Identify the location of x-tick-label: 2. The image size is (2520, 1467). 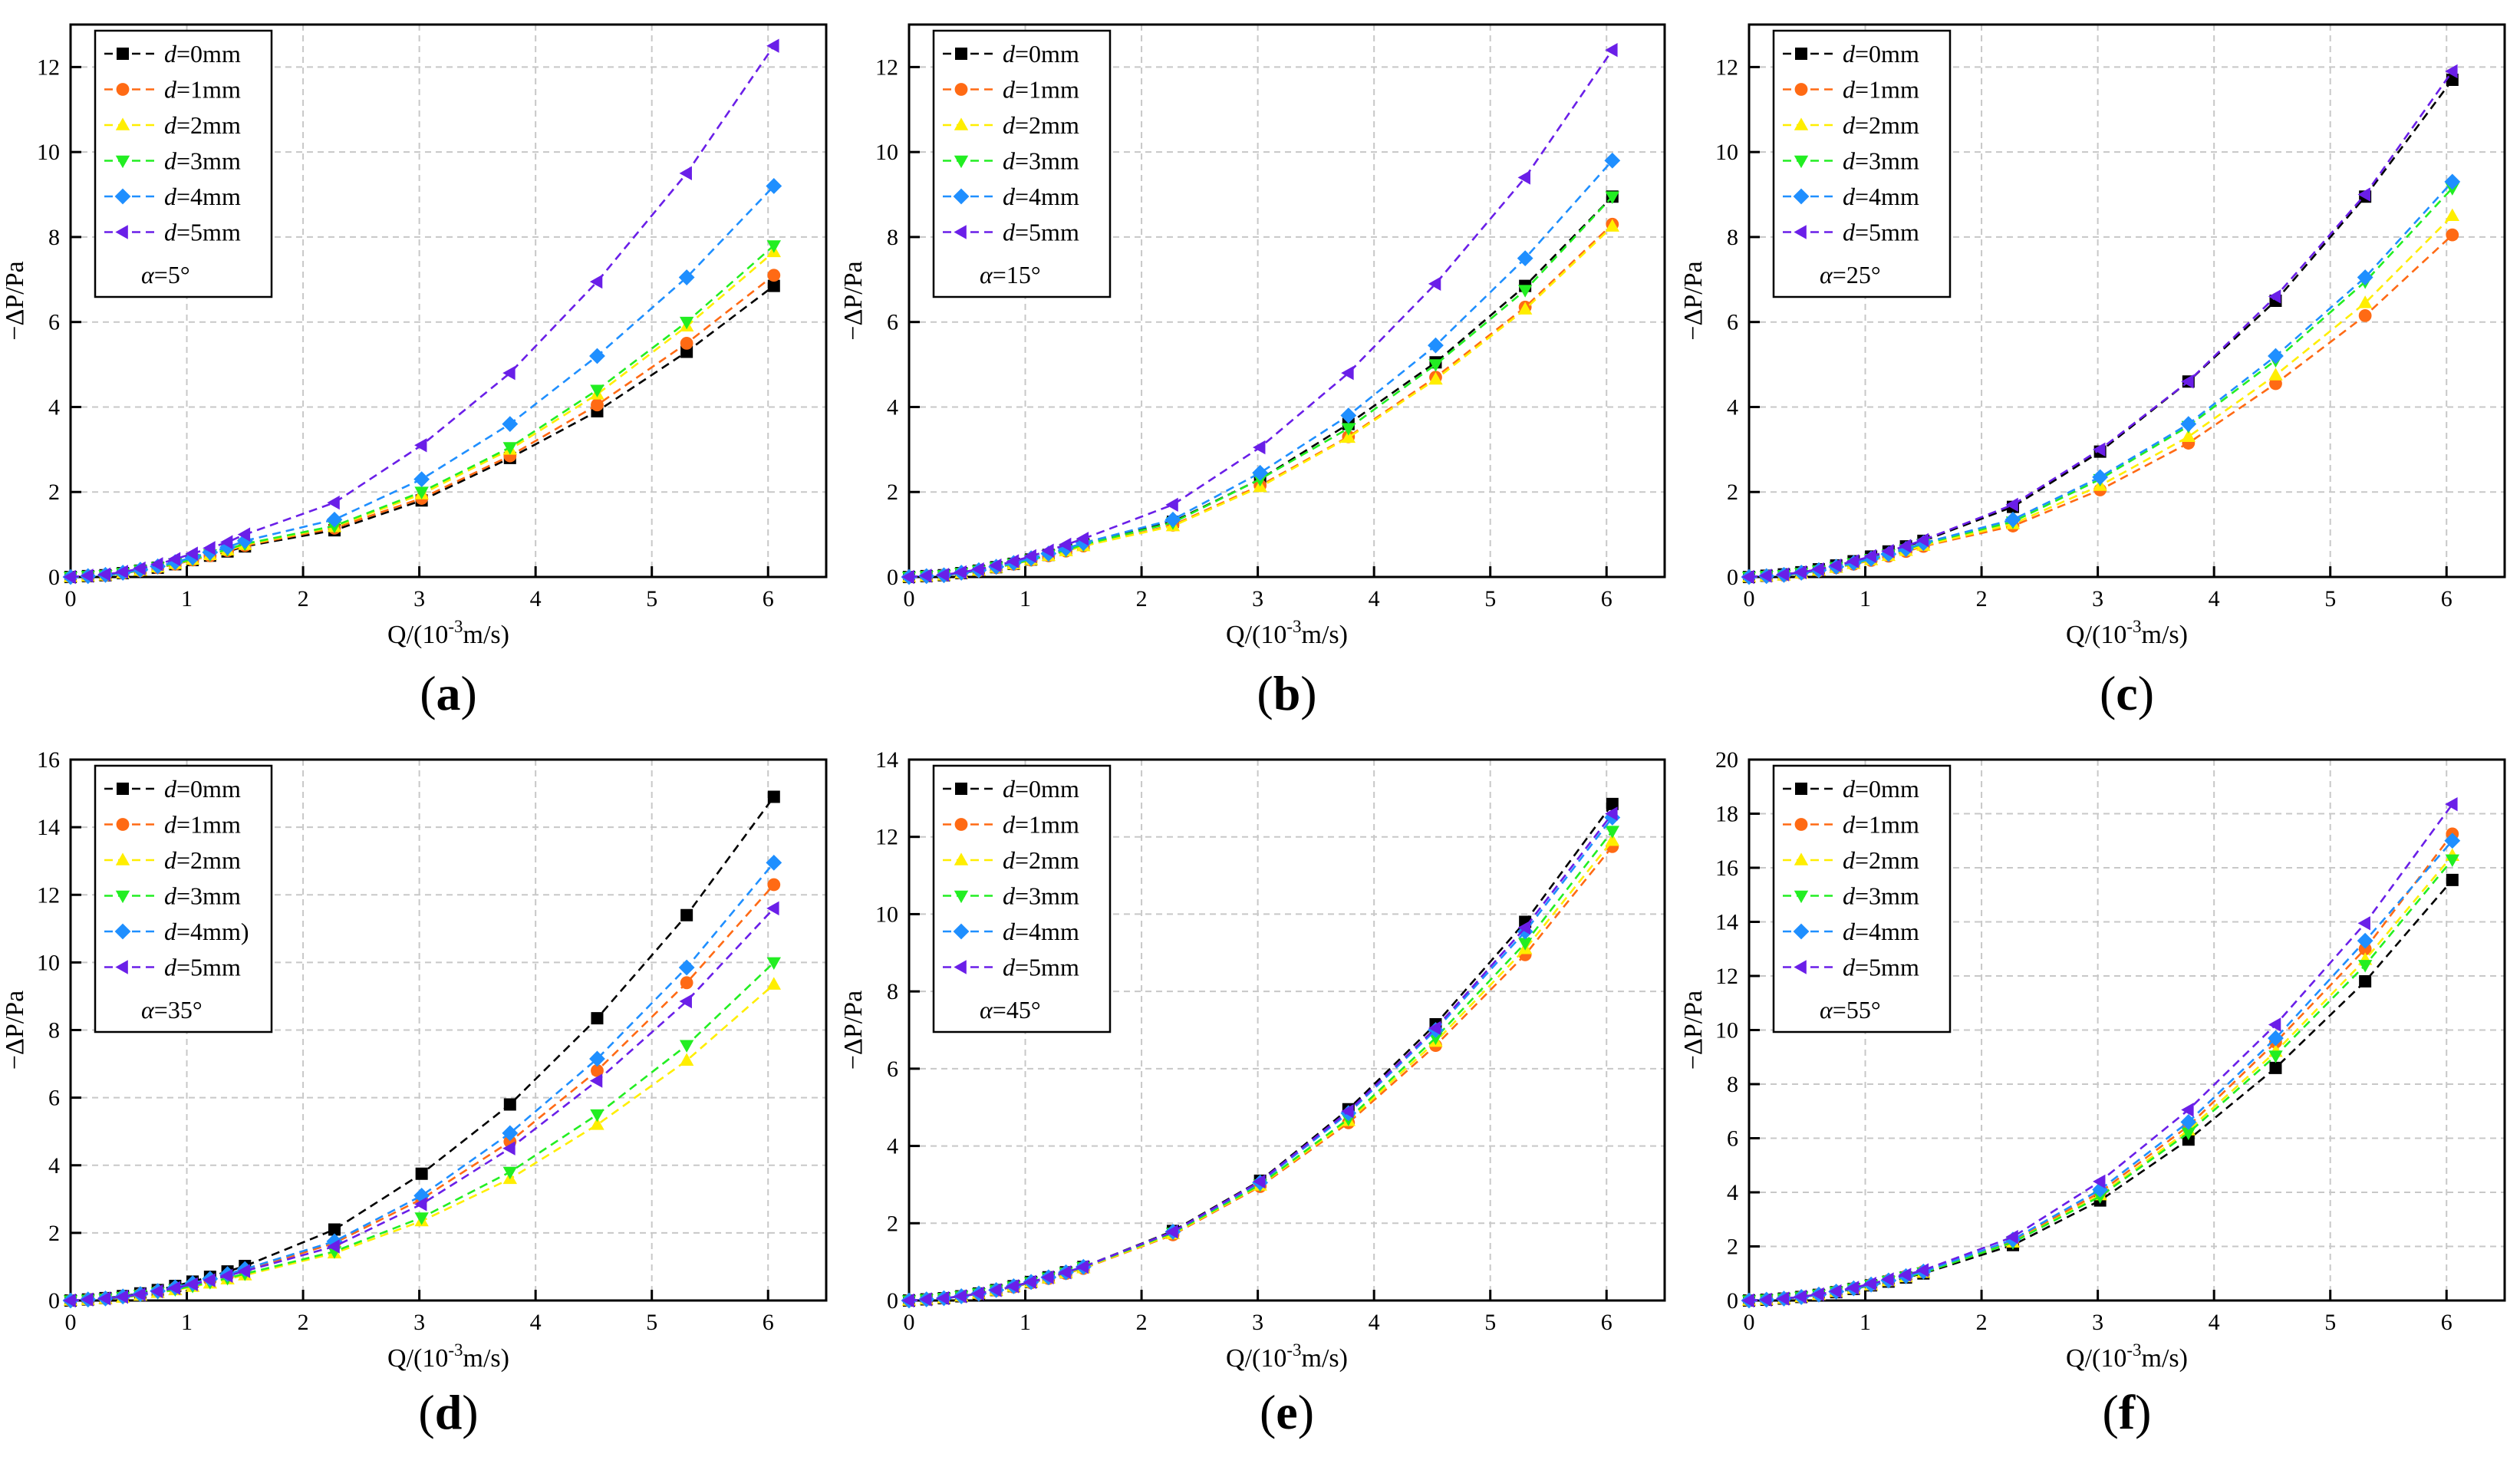
(303, 1322).